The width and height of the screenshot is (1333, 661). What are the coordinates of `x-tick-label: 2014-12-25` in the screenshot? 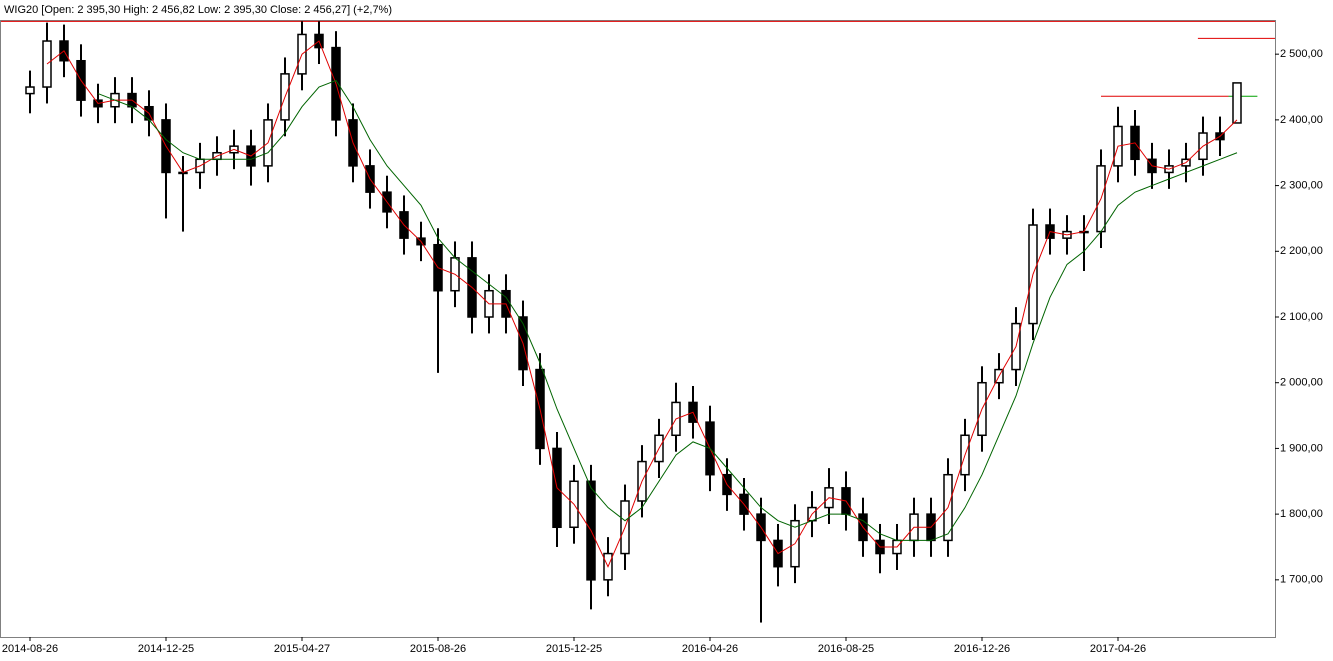 It's located at (166, 649).